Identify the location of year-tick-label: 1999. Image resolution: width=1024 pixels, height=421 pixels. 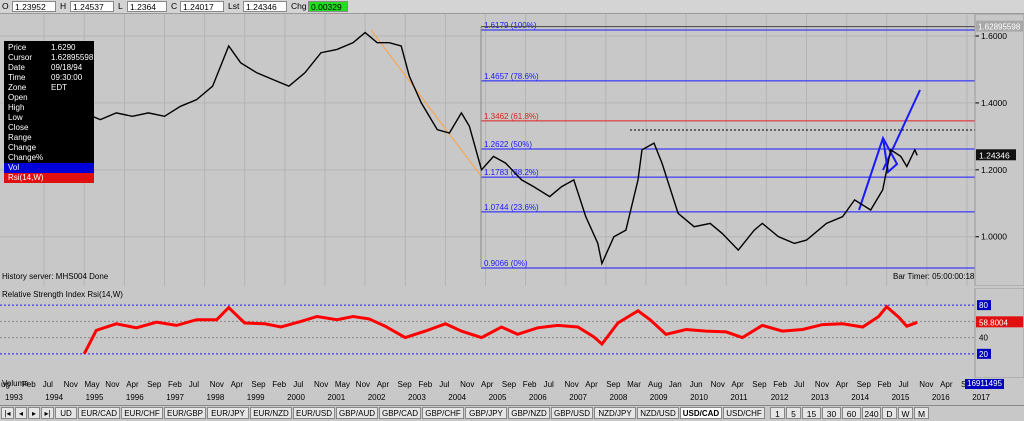
(256, 397).